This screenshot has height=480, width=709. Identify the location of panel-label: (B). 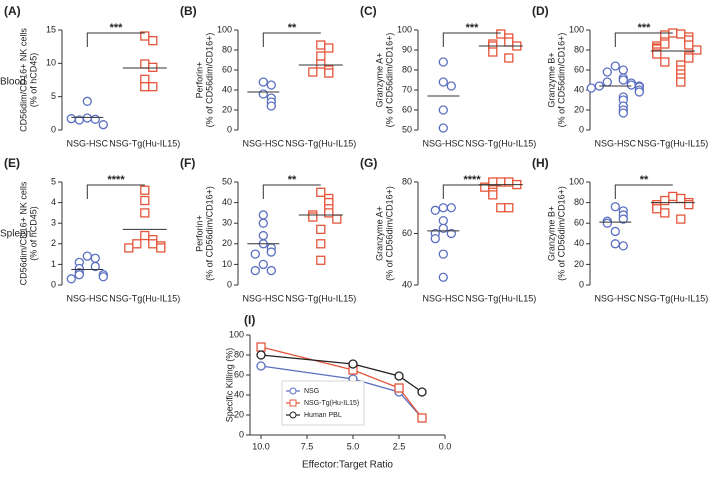
(188, 11).